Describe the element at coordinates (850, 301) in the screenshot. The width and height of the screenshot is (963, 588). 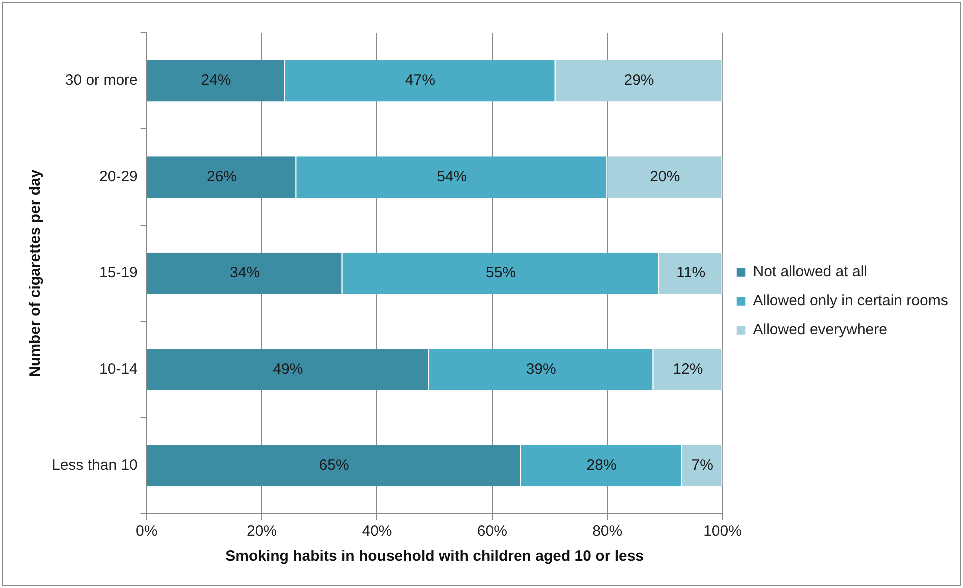
I see `legend-label: Allowed only in certain rooms` at that location.